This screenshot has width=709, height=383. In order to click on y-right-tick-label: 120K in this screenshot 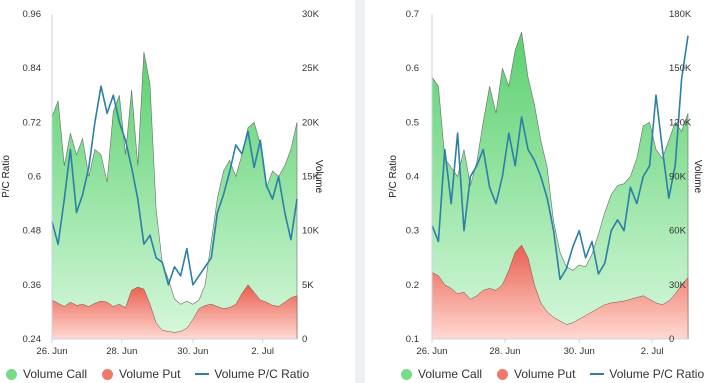, I will do `click(680, 122)`.